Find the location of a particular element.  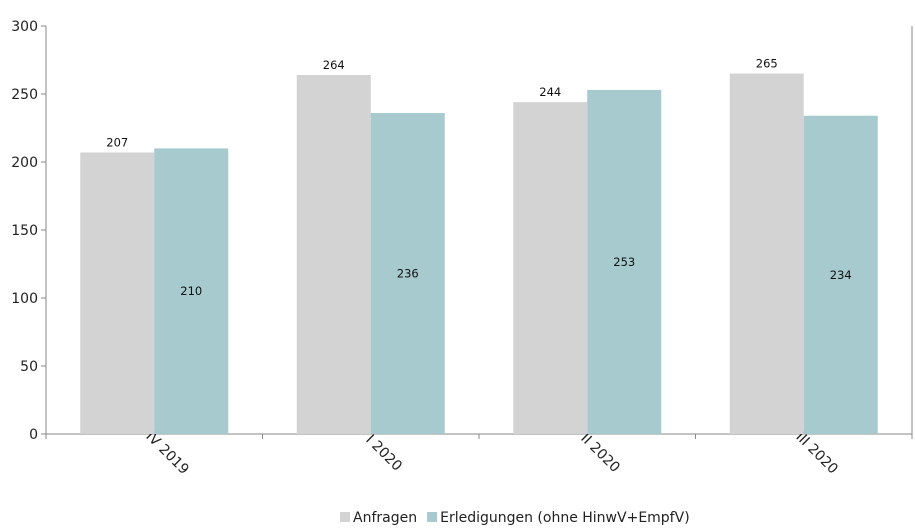

legend: Anfragen Erledigungen (ohne HinwV+EmpfV) is located at coordinates (515, 518).